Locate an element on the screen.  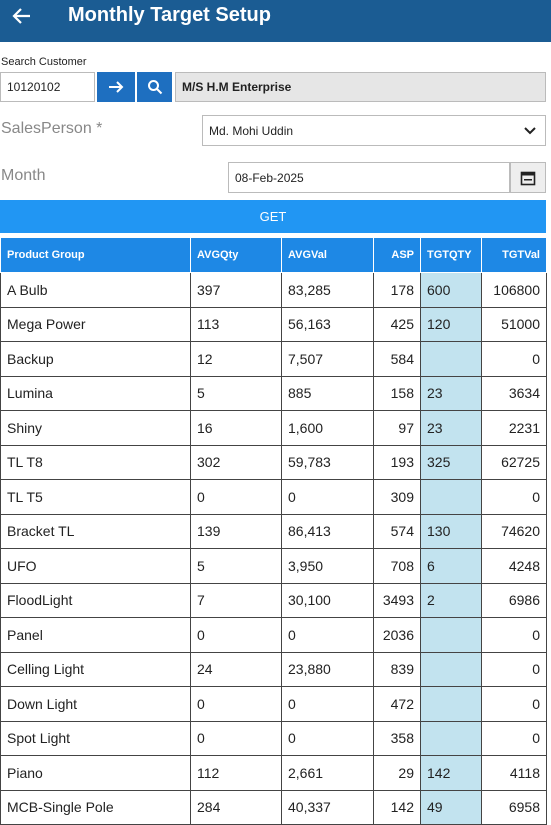
dropdown-icon is located at coordinates (530, 131).